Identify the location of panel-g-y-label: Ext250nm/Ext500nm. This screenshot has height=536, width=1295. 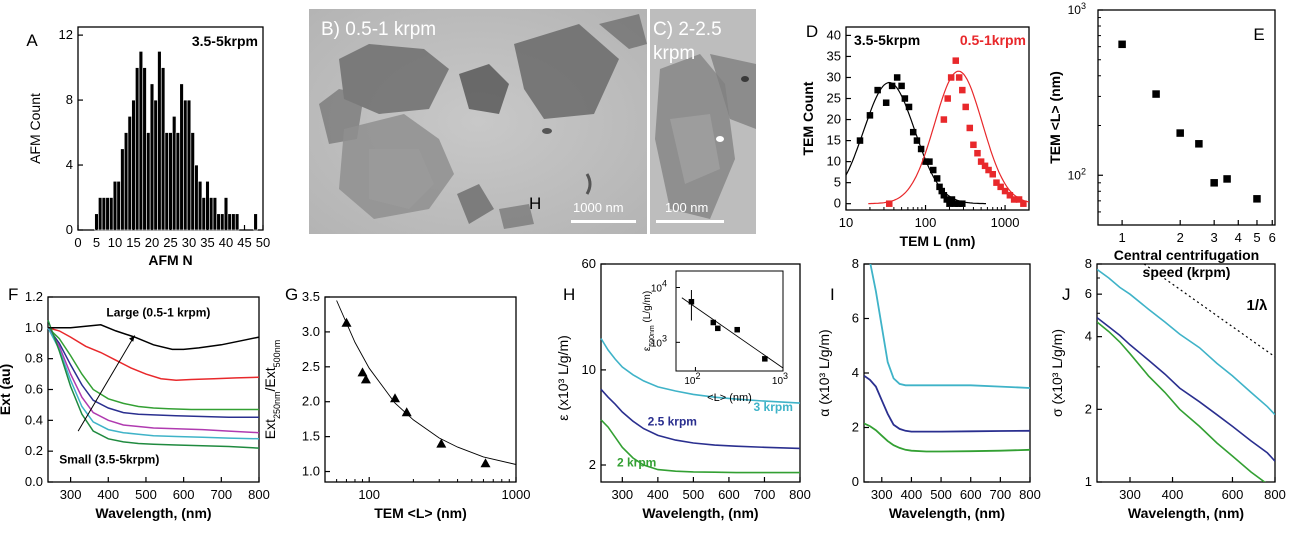
(272, 389).